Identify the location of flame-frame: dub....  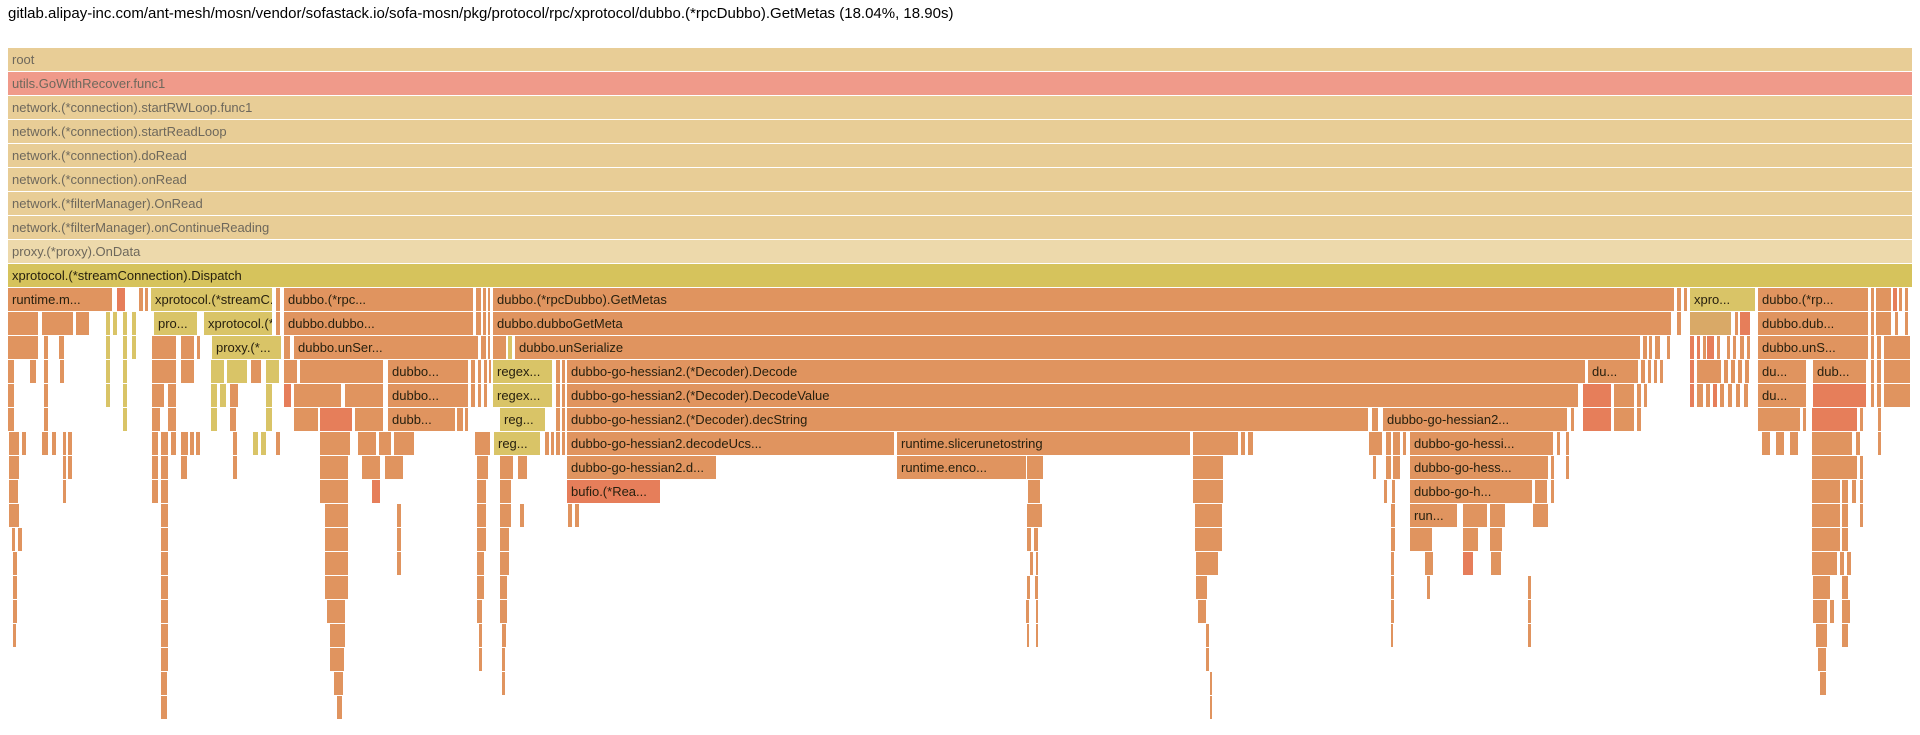
(1839, 371).